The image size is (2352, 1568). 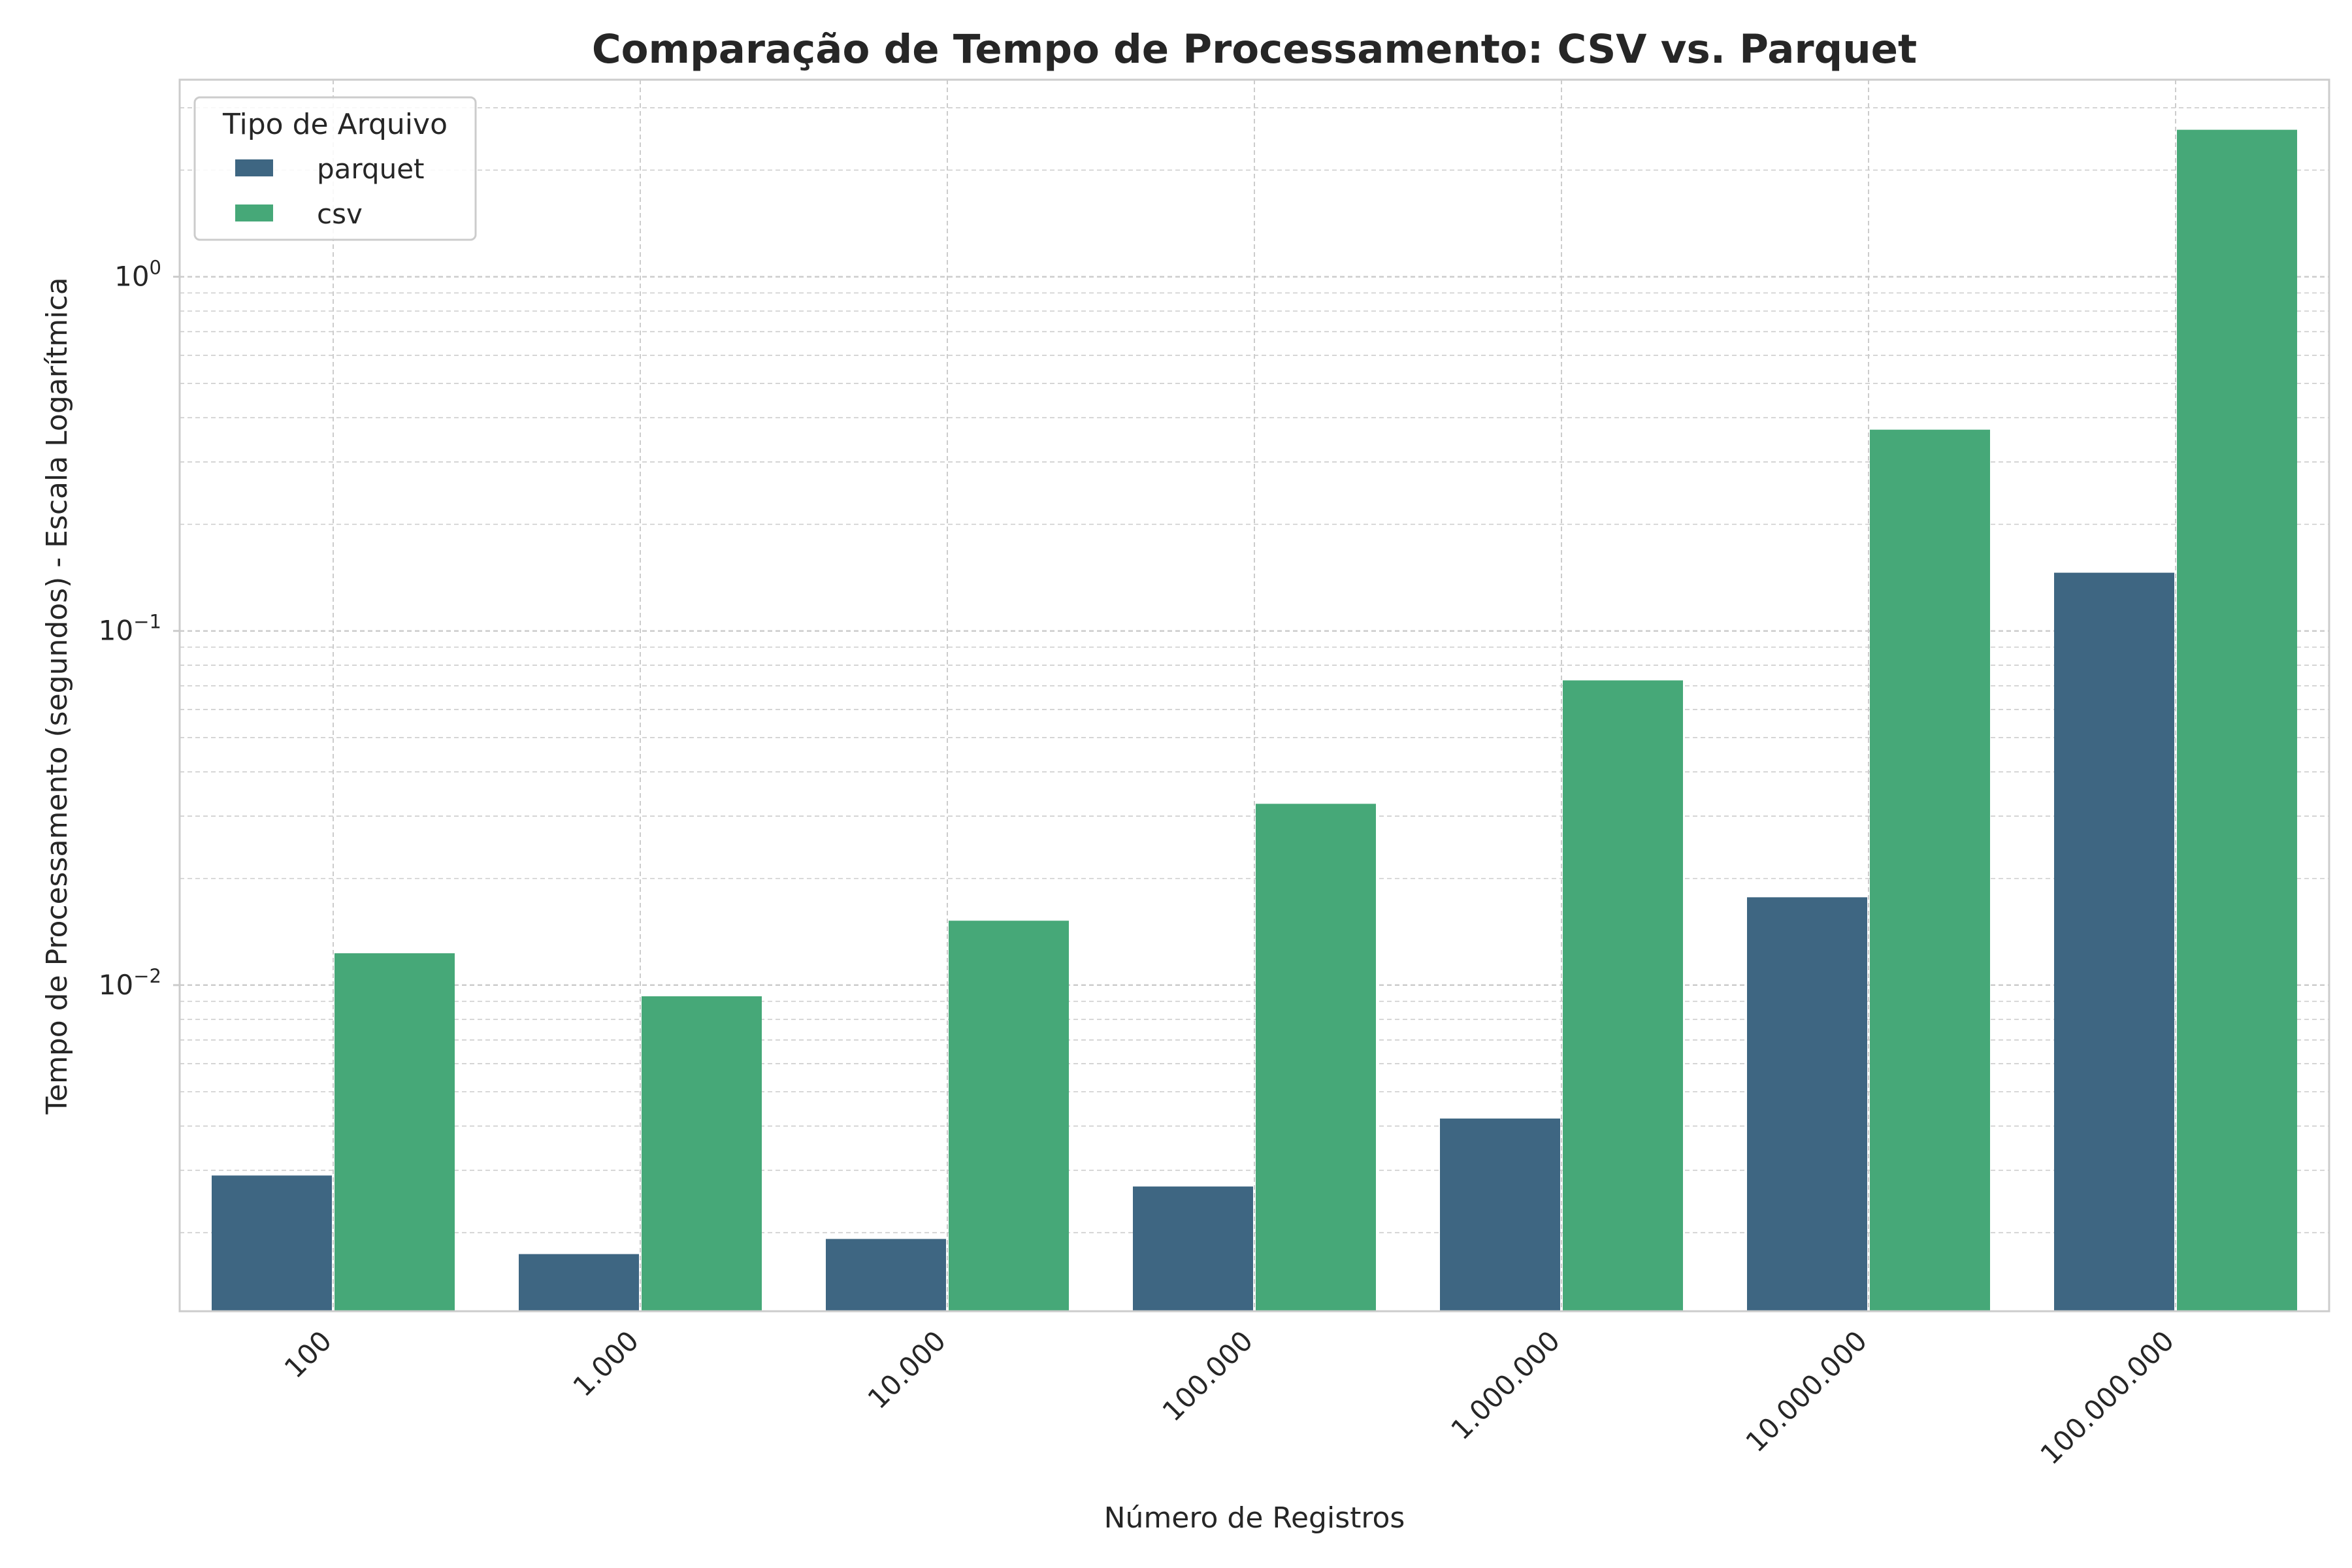 I want to click on y-tick-label-1: 10⁻¹, so click(x=130, y=629).